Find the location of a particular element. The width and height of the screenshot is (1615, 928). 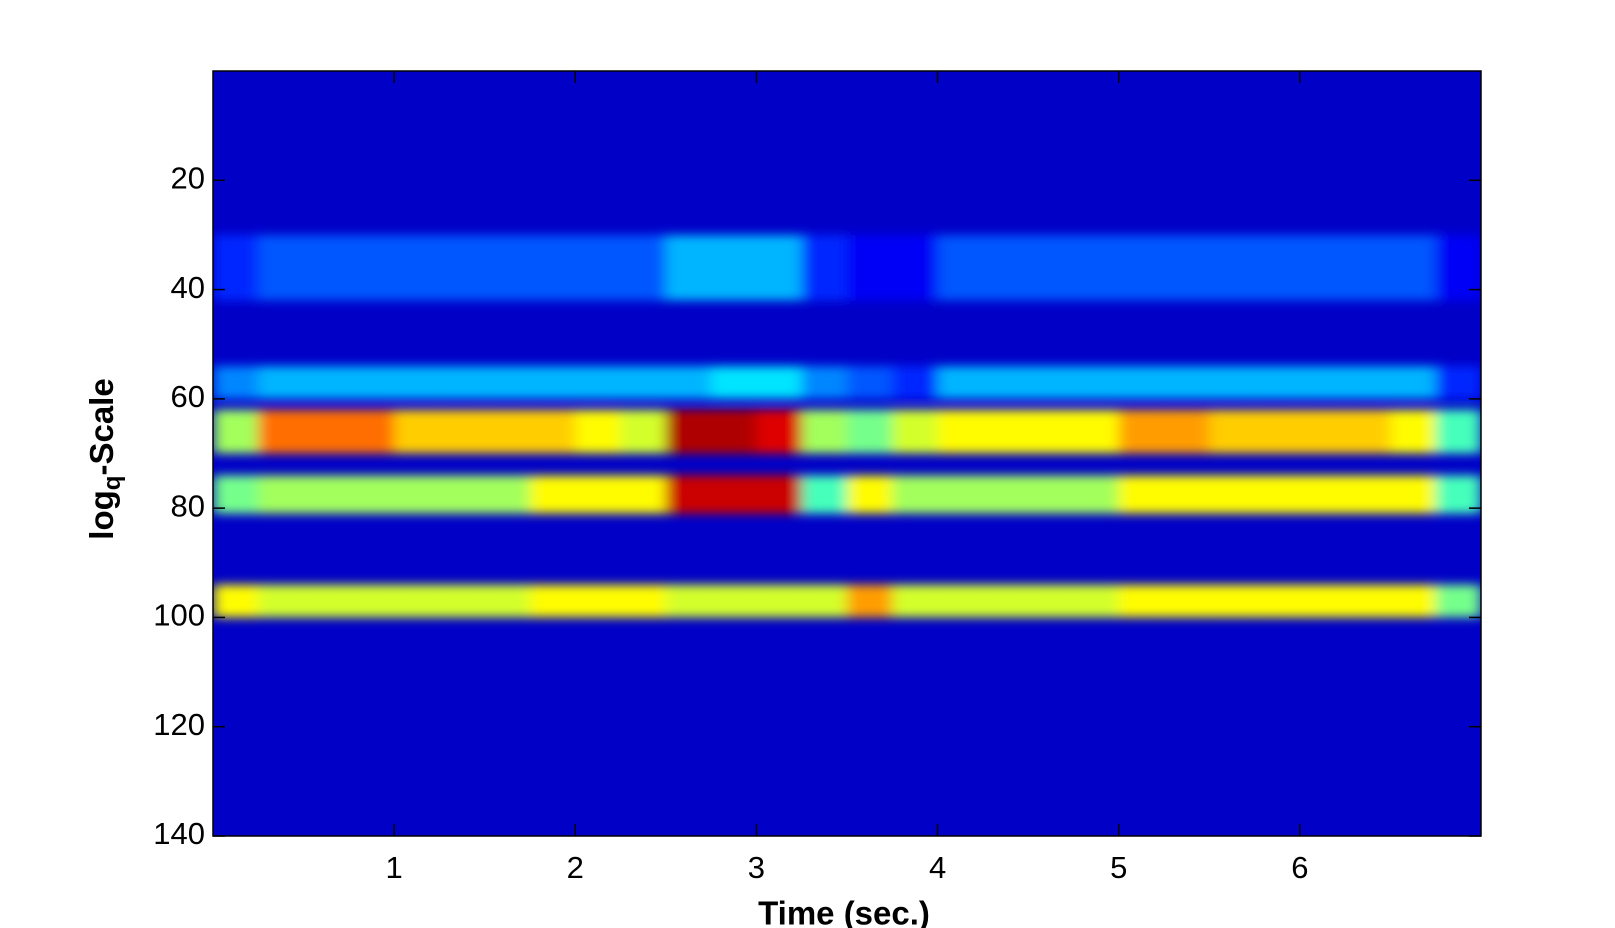

y-tick-label: 40 is located at coordinates (188, 287).